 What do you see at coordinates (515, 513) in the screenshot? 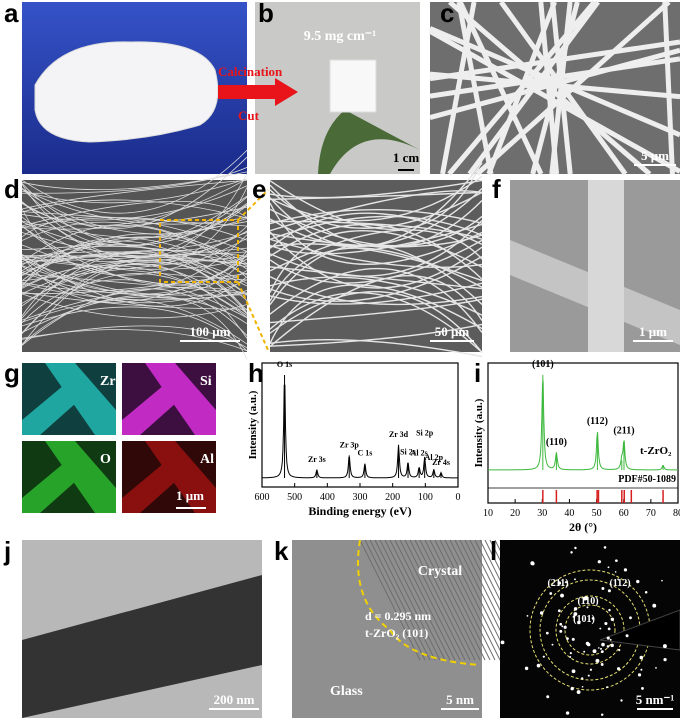
I see `x-tick-label: 20` at bounding box center [515, 513].